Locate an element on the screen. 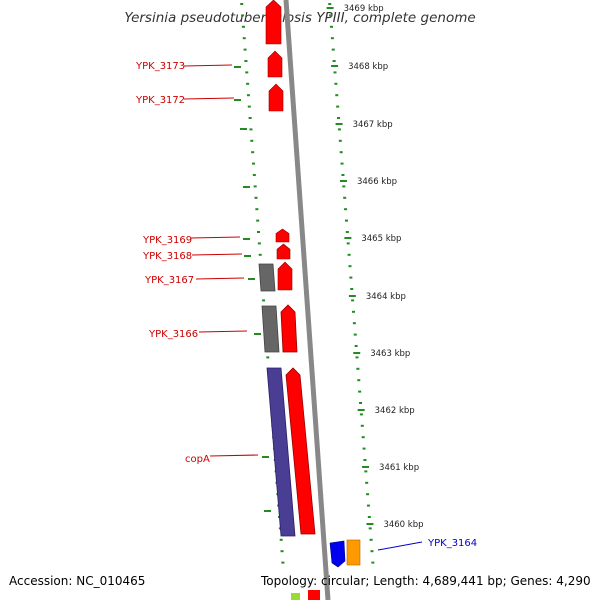 The height and width of the screenshot is (600, 600). scale-label: 3463 kbp is located at coordinates (390, 354).